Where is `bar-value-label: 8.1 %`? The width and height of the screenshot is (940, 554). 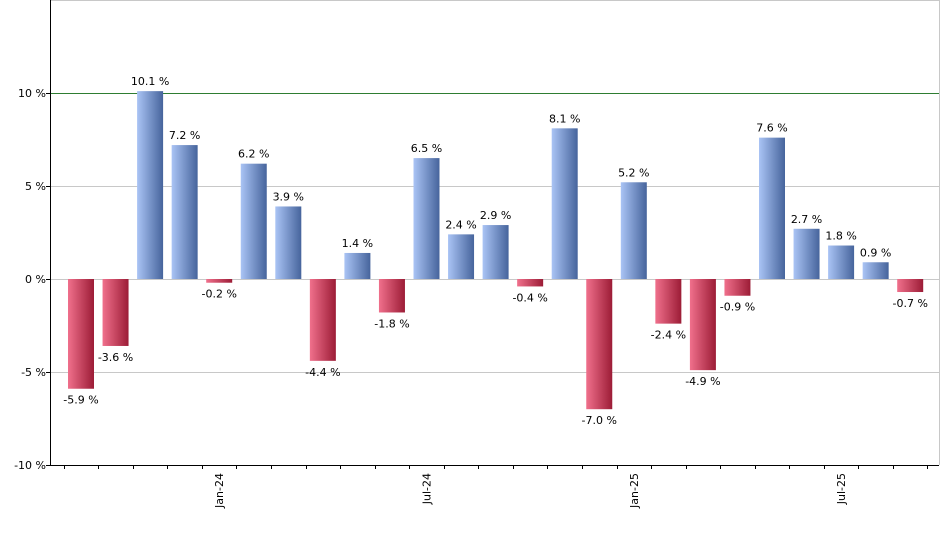
bar-value-label: 8.1 % is located at coordinates (564, 118).